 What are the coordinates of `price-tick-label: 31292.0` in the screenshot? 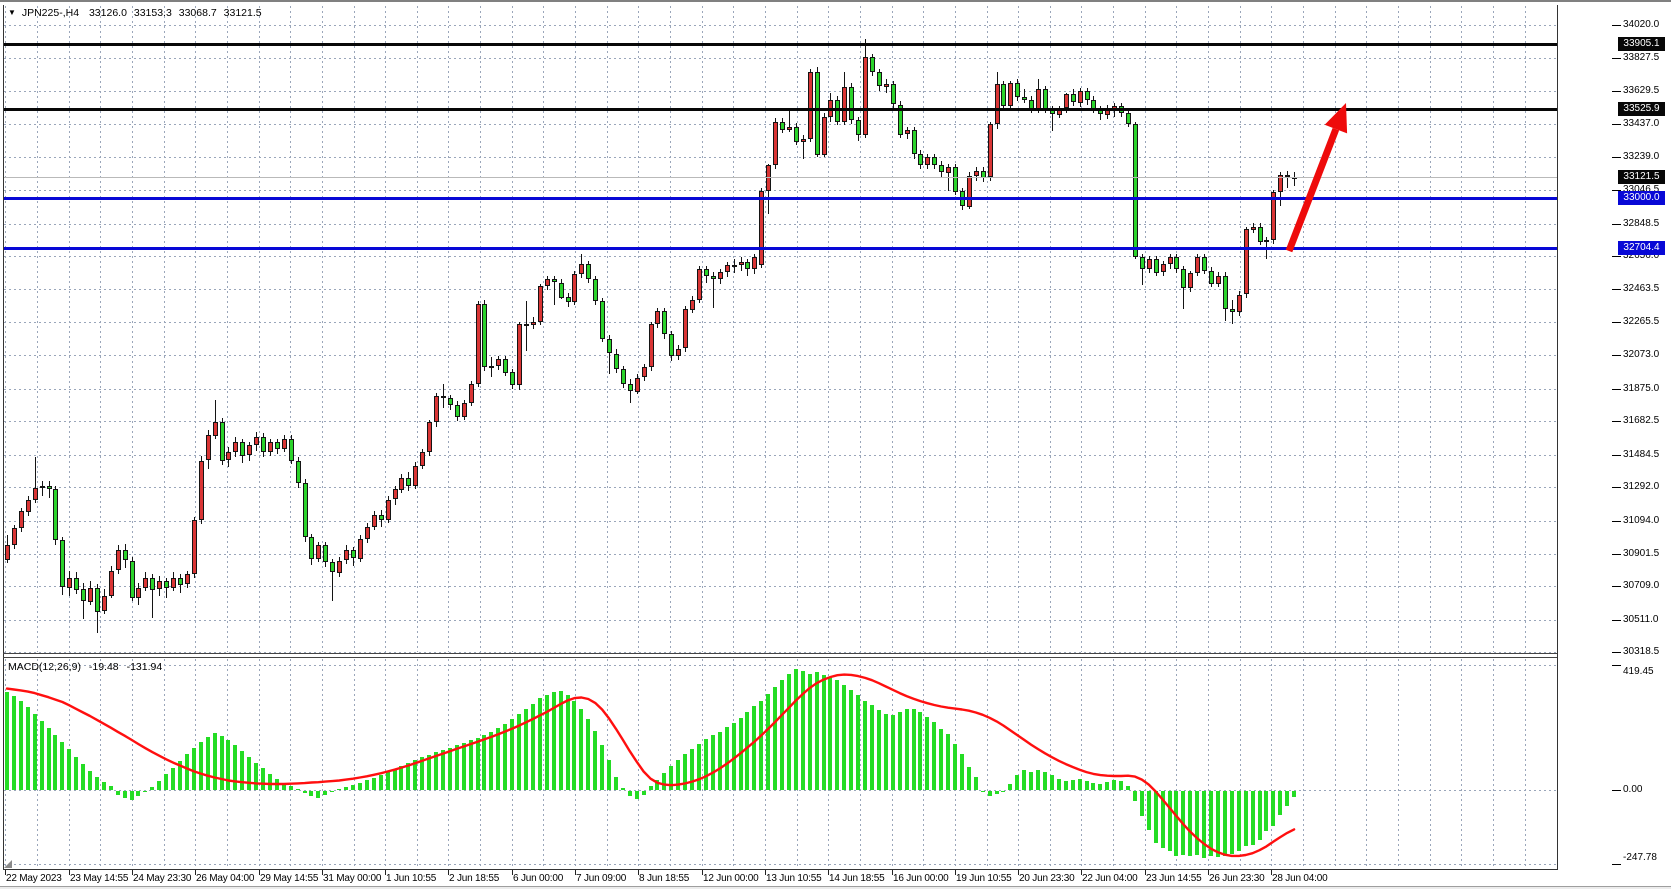 It's located at (1641, 486).